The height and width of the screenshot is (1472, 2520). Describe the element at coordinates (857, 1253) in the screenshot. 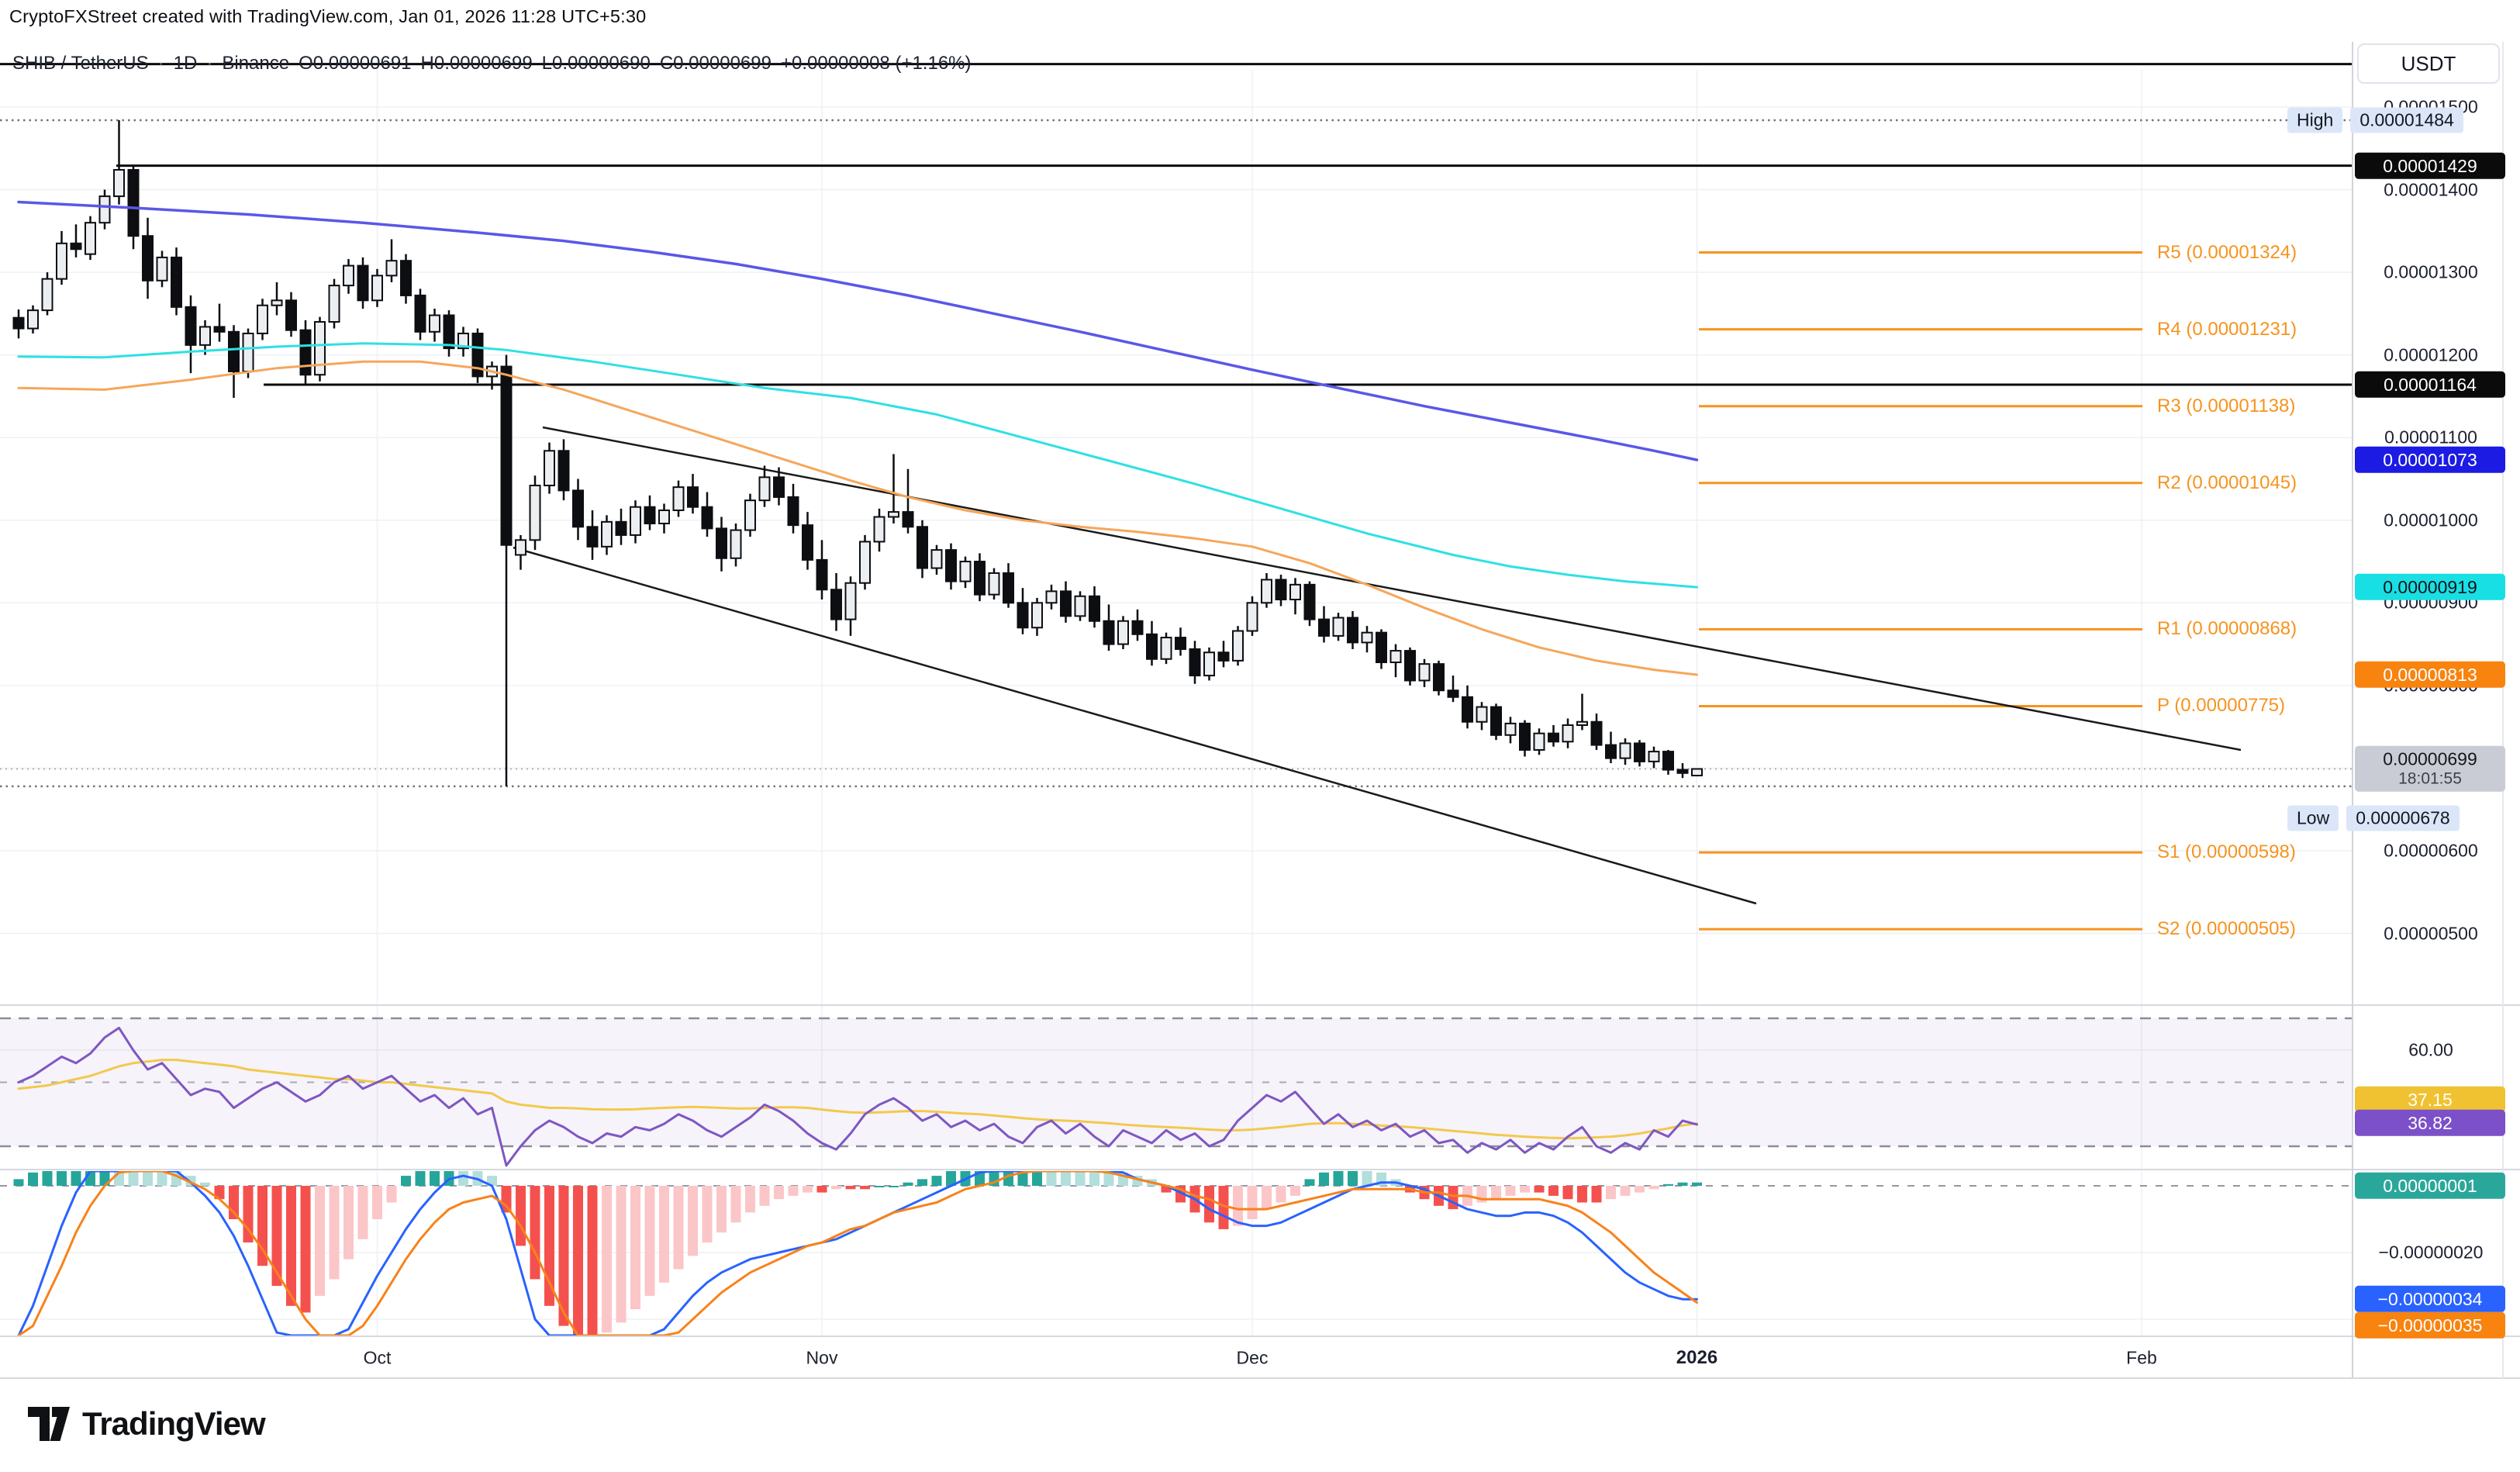

I see `macd-pane` at that location.